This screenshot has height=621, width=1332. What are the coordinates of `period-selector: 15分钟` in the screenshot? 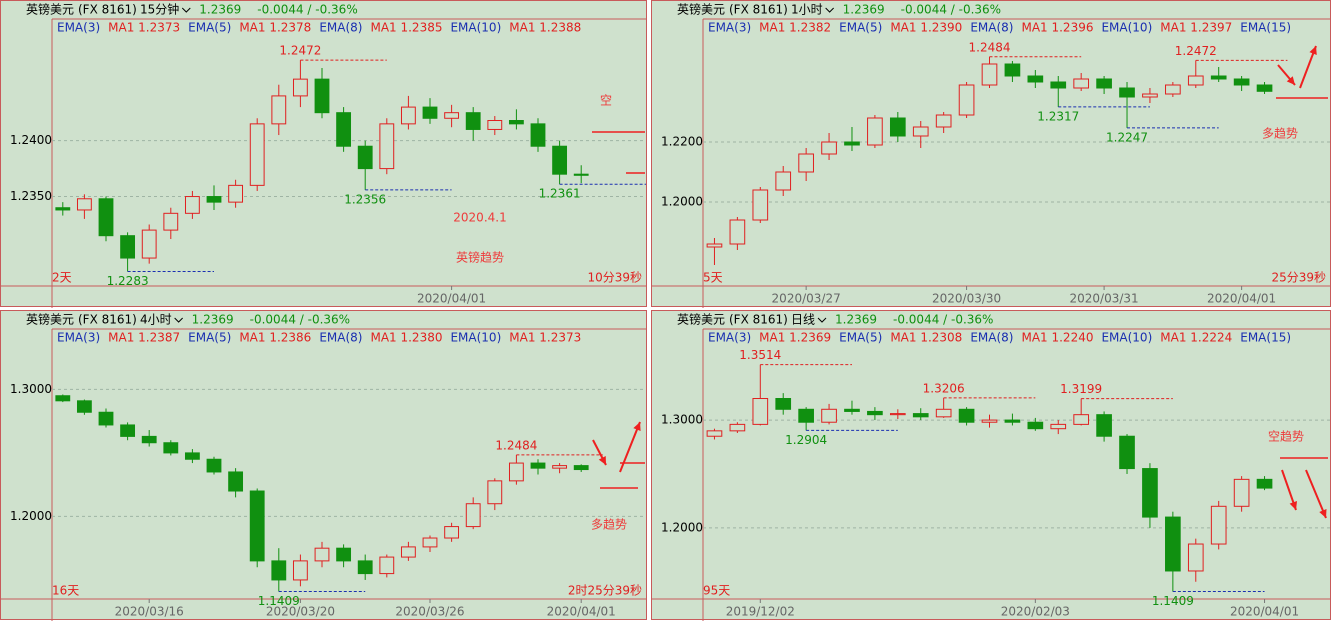 It's located at (159, 9).